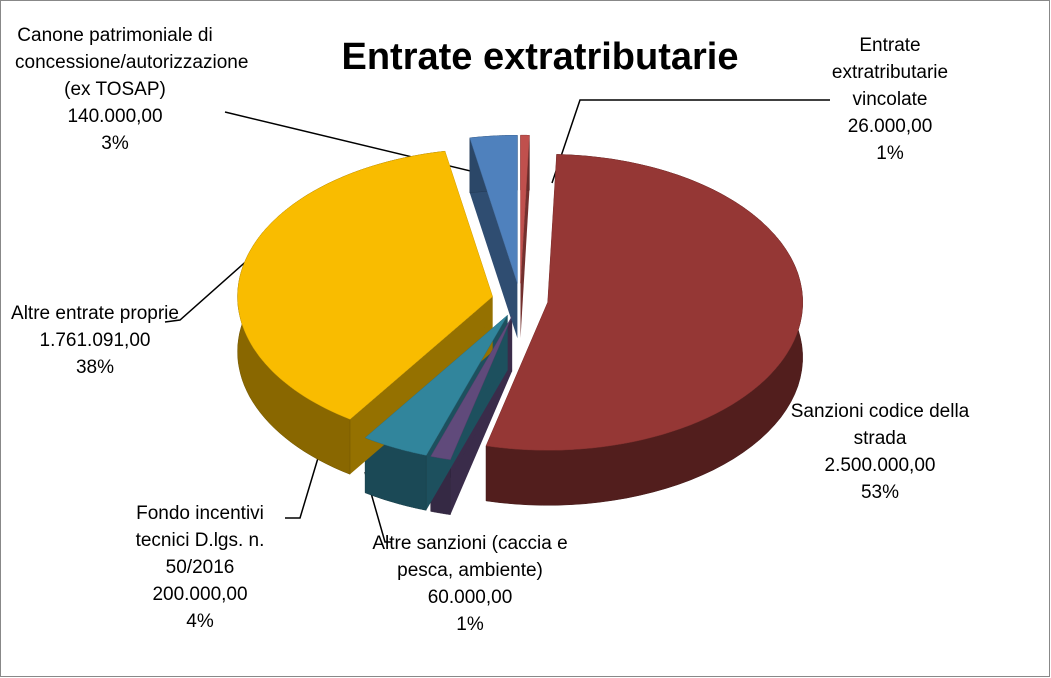  I want to click on value-label: 60.000,00, so click(470, 597).